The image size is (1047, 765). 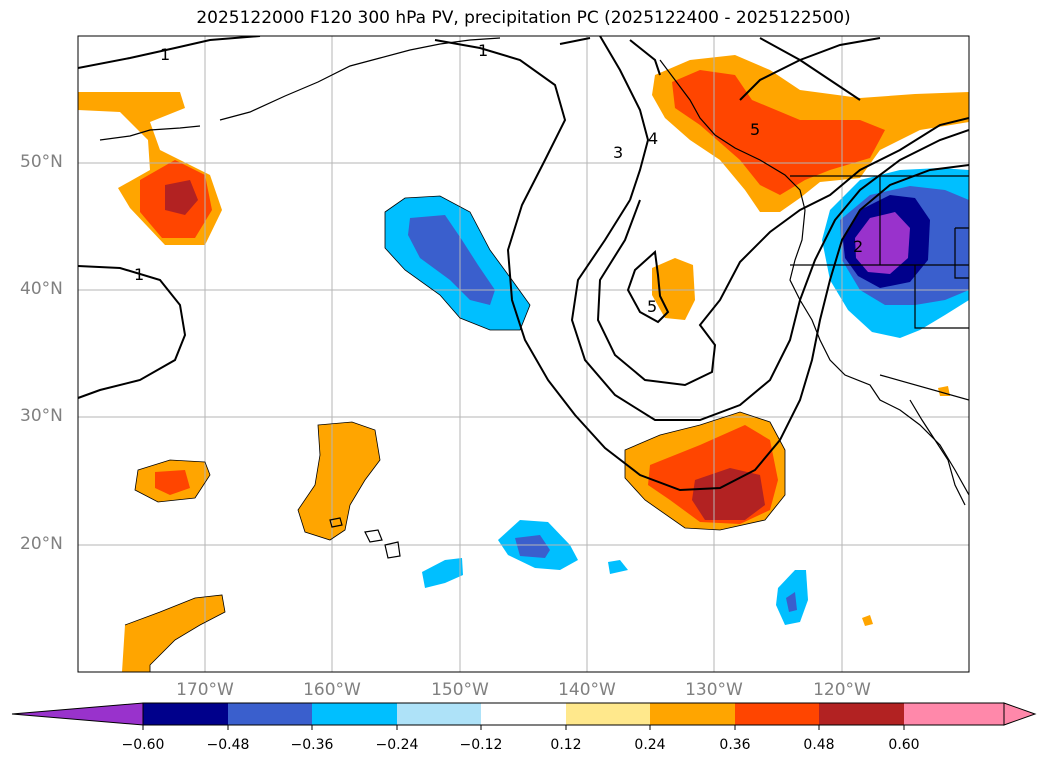 I want to click on colorbar, so click(x=524, y=716).